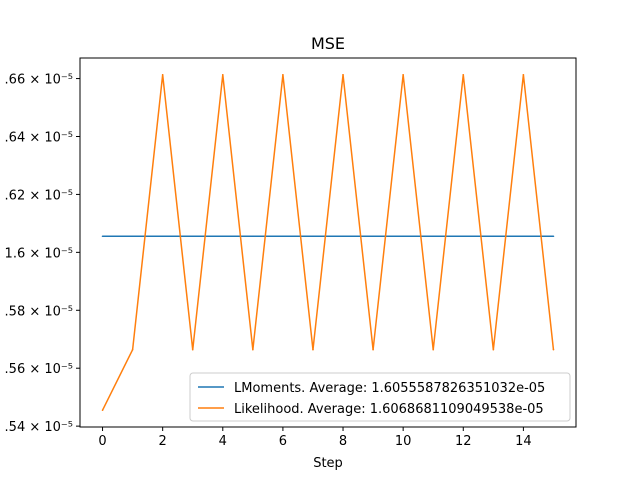  What do you see at coordinates (39, 253) in the screenshot?
I see `y-tick-label: 1.6 × 10⁻⁵` at bounding box center [39, 253].